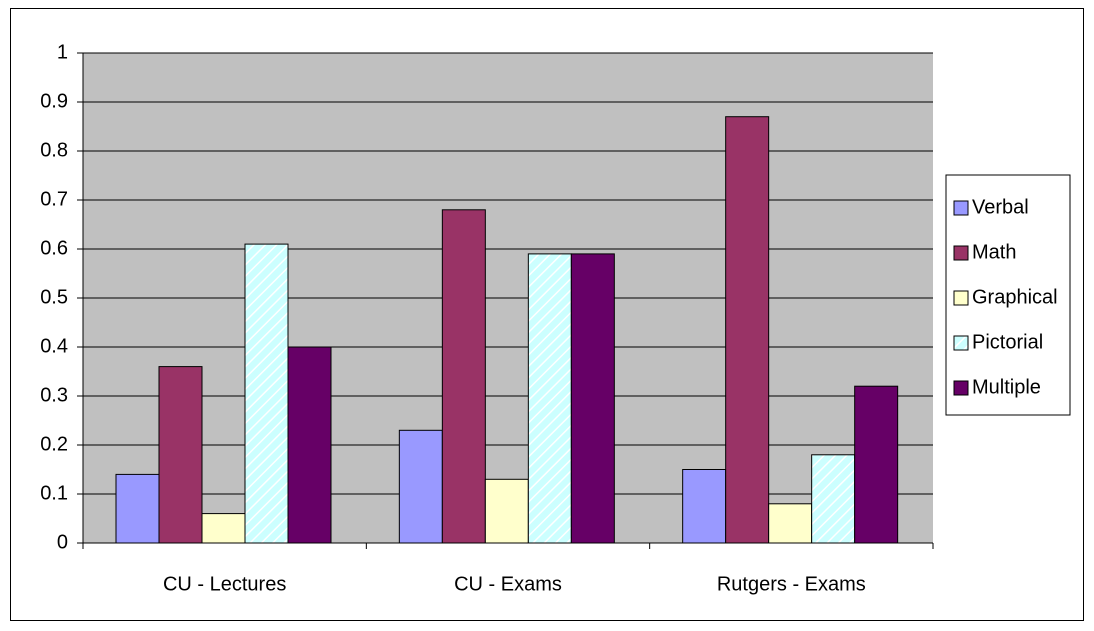 The image size is (1094, 631). I want to click on y-tick-label: 0.4, so click(54, 346).